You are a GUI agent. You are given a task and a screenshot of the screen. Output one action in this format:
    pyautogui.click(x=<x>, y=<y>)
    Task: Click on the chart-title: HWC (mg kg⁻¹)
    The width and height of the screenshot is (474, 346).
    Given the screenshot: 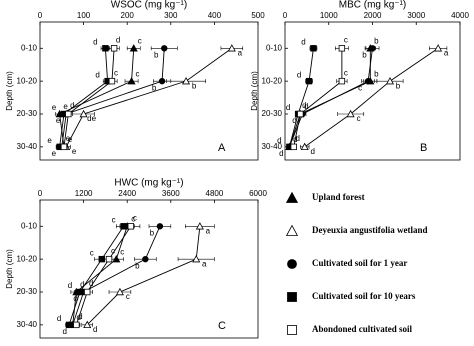 What is the action you would take?
    pyautogui.click(x=148, y=183)
    